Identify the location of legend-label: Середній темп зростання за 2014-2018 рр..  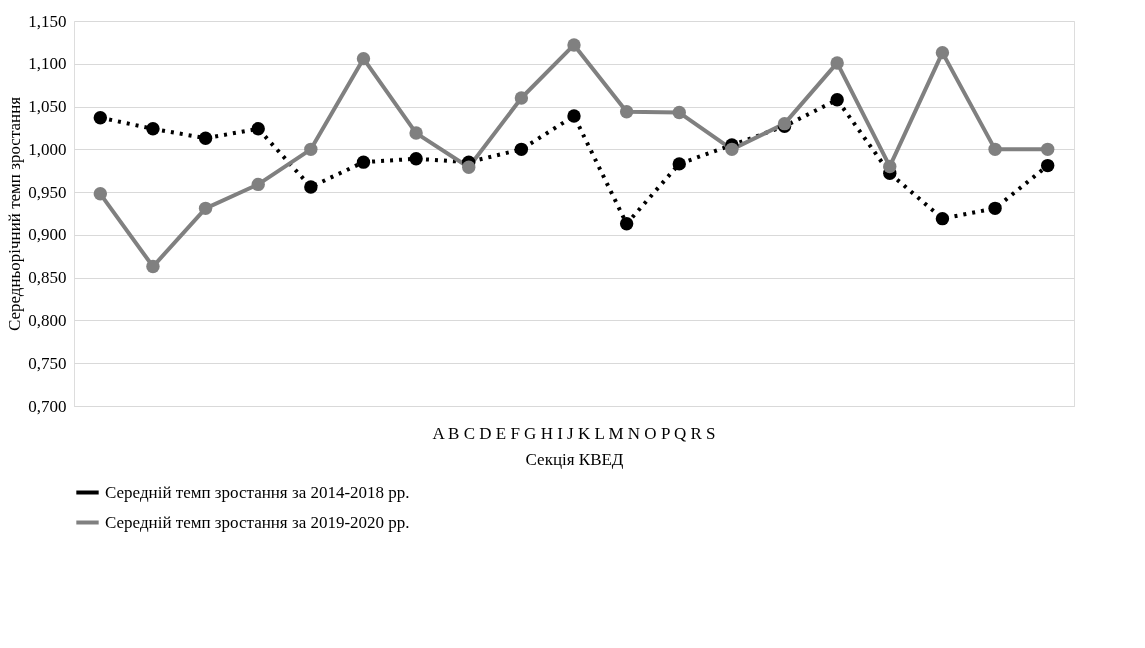
(257, 492).